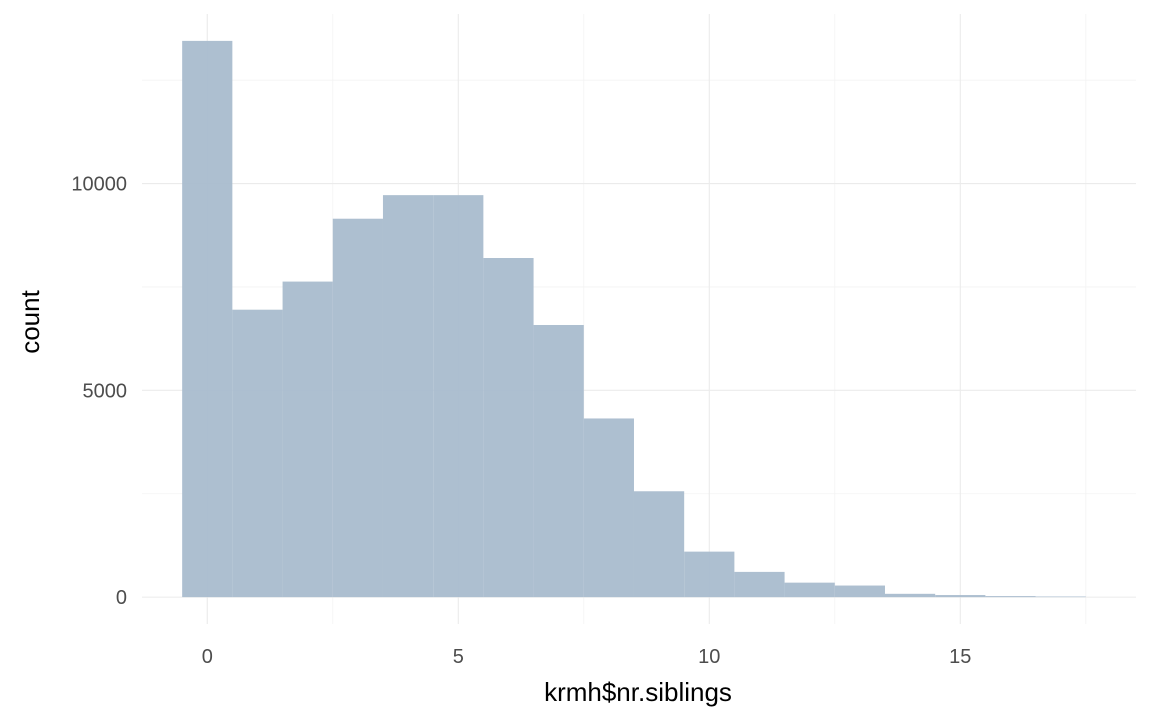 The width and height of the screenshot is (1152, 720). Describe the element at coordinates (99, 185) in the screenshot. I see `y-tick-label: 10000` at that location.